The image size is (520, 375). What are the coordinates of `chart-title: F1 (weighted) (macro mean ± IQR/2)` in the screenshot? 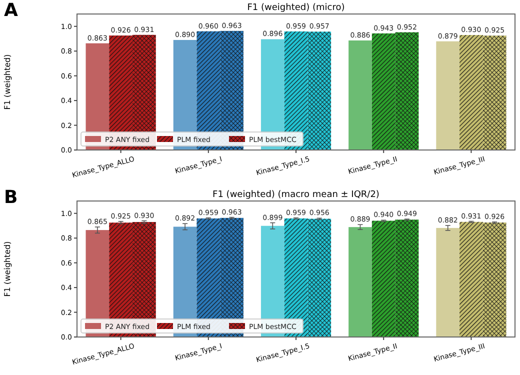 It's located at (296, 195).